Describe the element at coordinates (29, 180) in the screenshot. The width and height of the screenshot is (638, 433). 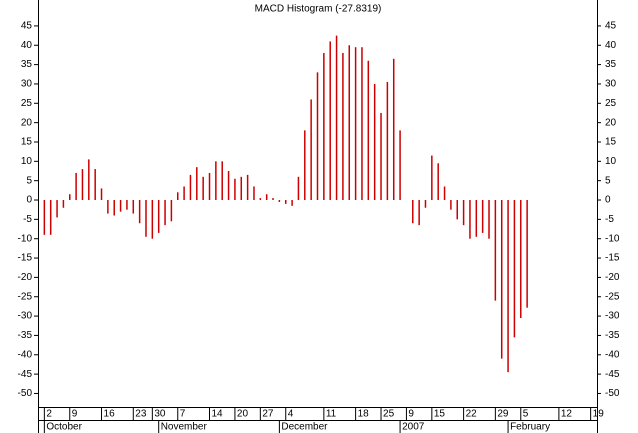
I see `y-tick-label-left: 5` at that location.